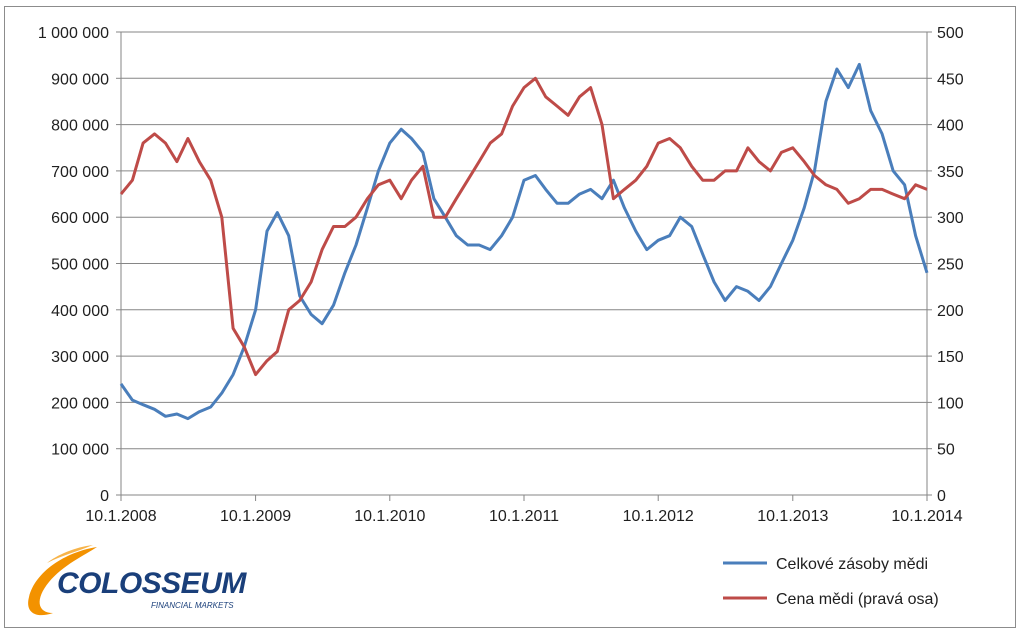 This screenshot has width=1024, height=636. I want to click on left-tick-label: 400 000, so click(80, 311).